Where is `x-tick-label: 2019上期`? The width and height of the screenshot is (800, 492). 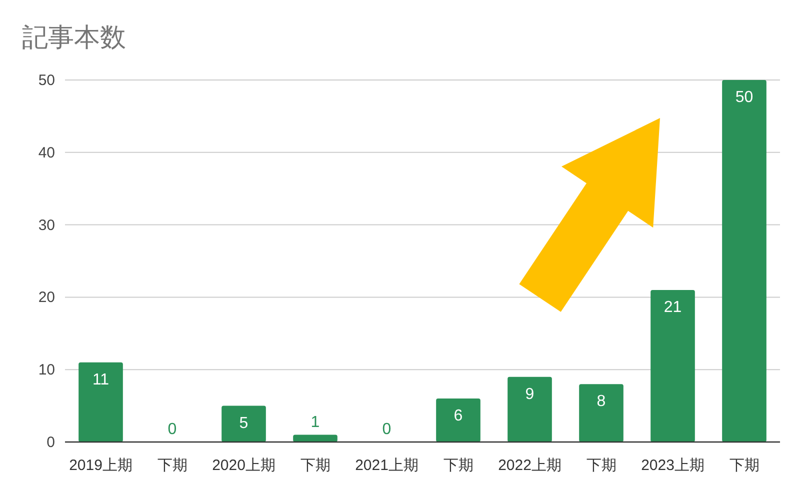 x-tick-label: 2019上期 is located at coordinates (100, 465).